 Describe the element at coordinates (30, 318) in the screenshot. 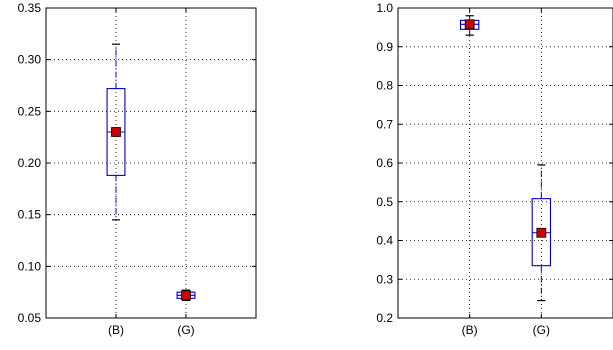

I see `y-tick-label: 0.05` at that location.